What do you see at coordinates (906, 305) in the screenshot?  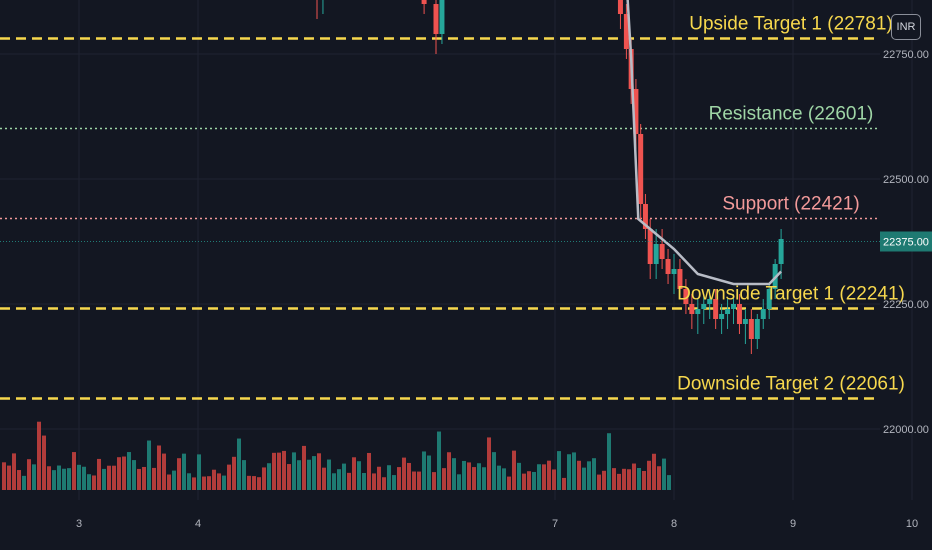 I see `price-tick-label: 22250.00` at bounding box center [906, 305].